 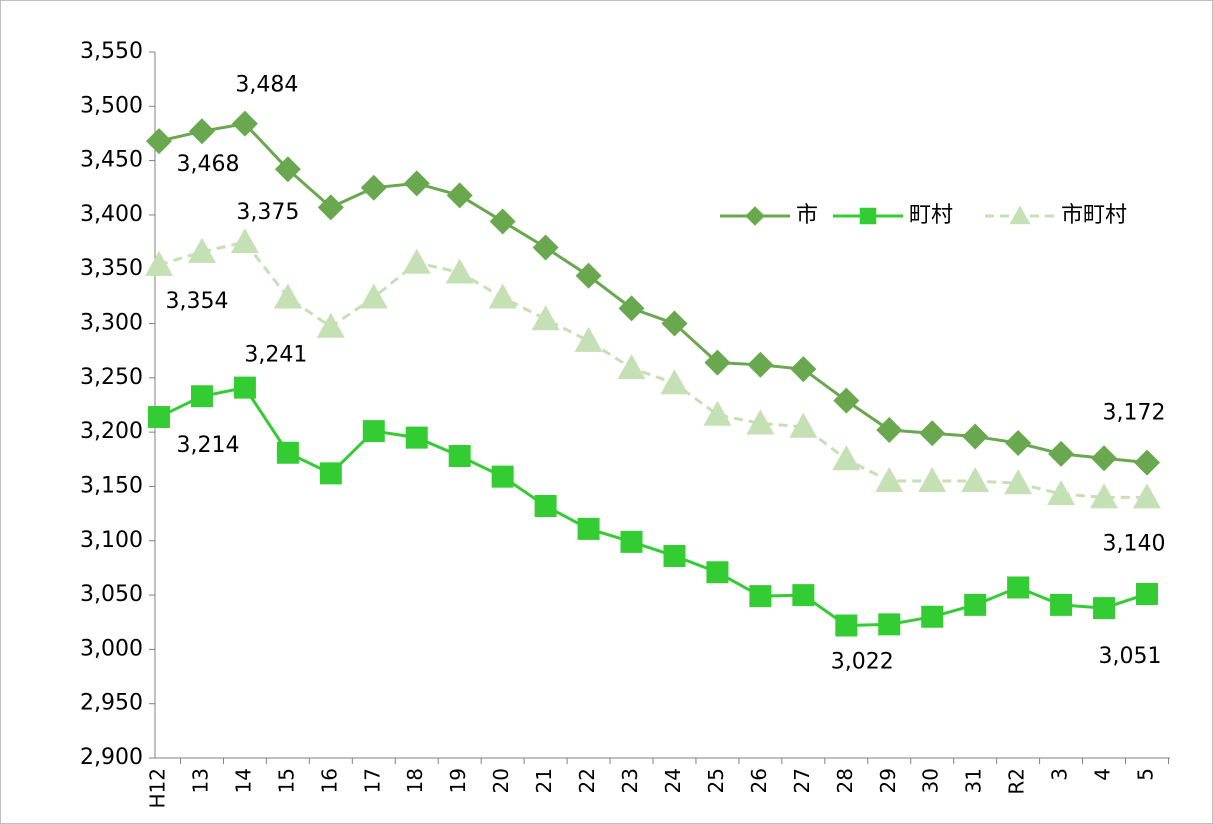 I want to click on x-tick-label: H12, so click(x=158, y=788).